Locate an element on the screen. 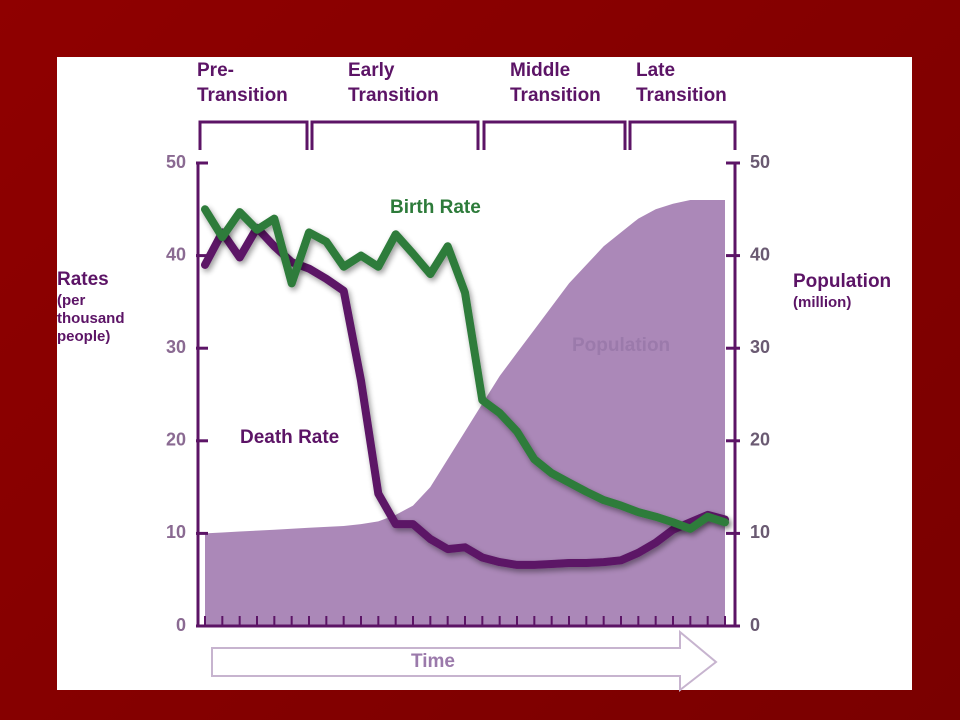 Image resolution: width=960 pixels, height=720 pixels. stage-label: Middle is located at coordinates (540, 70).